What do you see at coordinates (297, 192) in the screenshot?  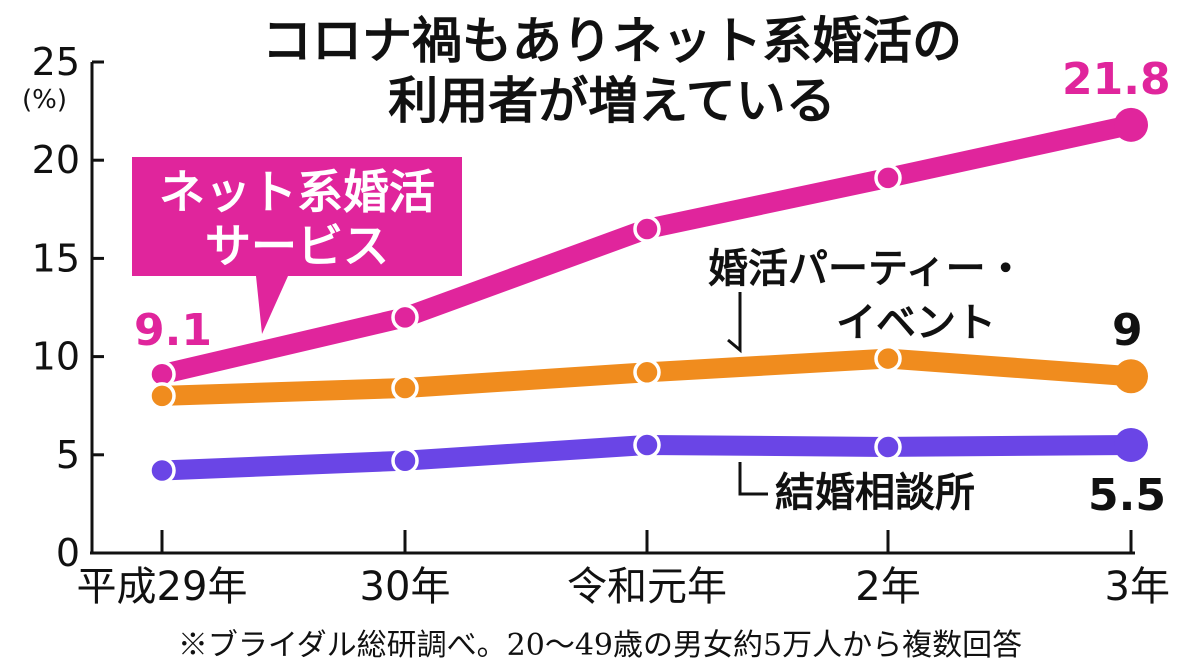 I see `series-label-net-line-1: ネット系婚活` at bounding box center [297, 192].